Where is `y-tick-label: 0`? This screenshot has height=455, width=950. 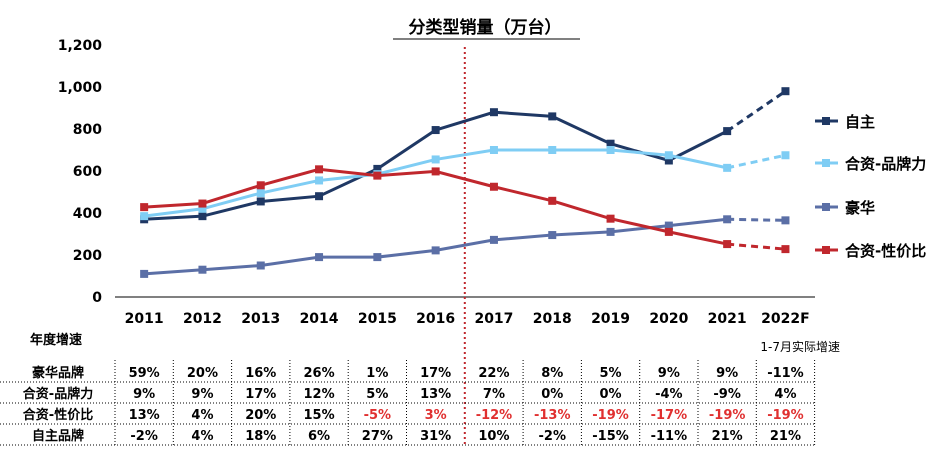 y-tick-label: 0 is located at coordinates (97, 298).